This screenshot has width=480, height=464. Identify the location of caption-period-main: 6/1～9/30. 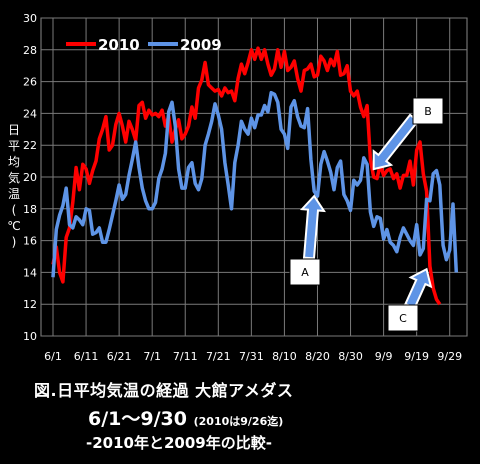
(137, 419).